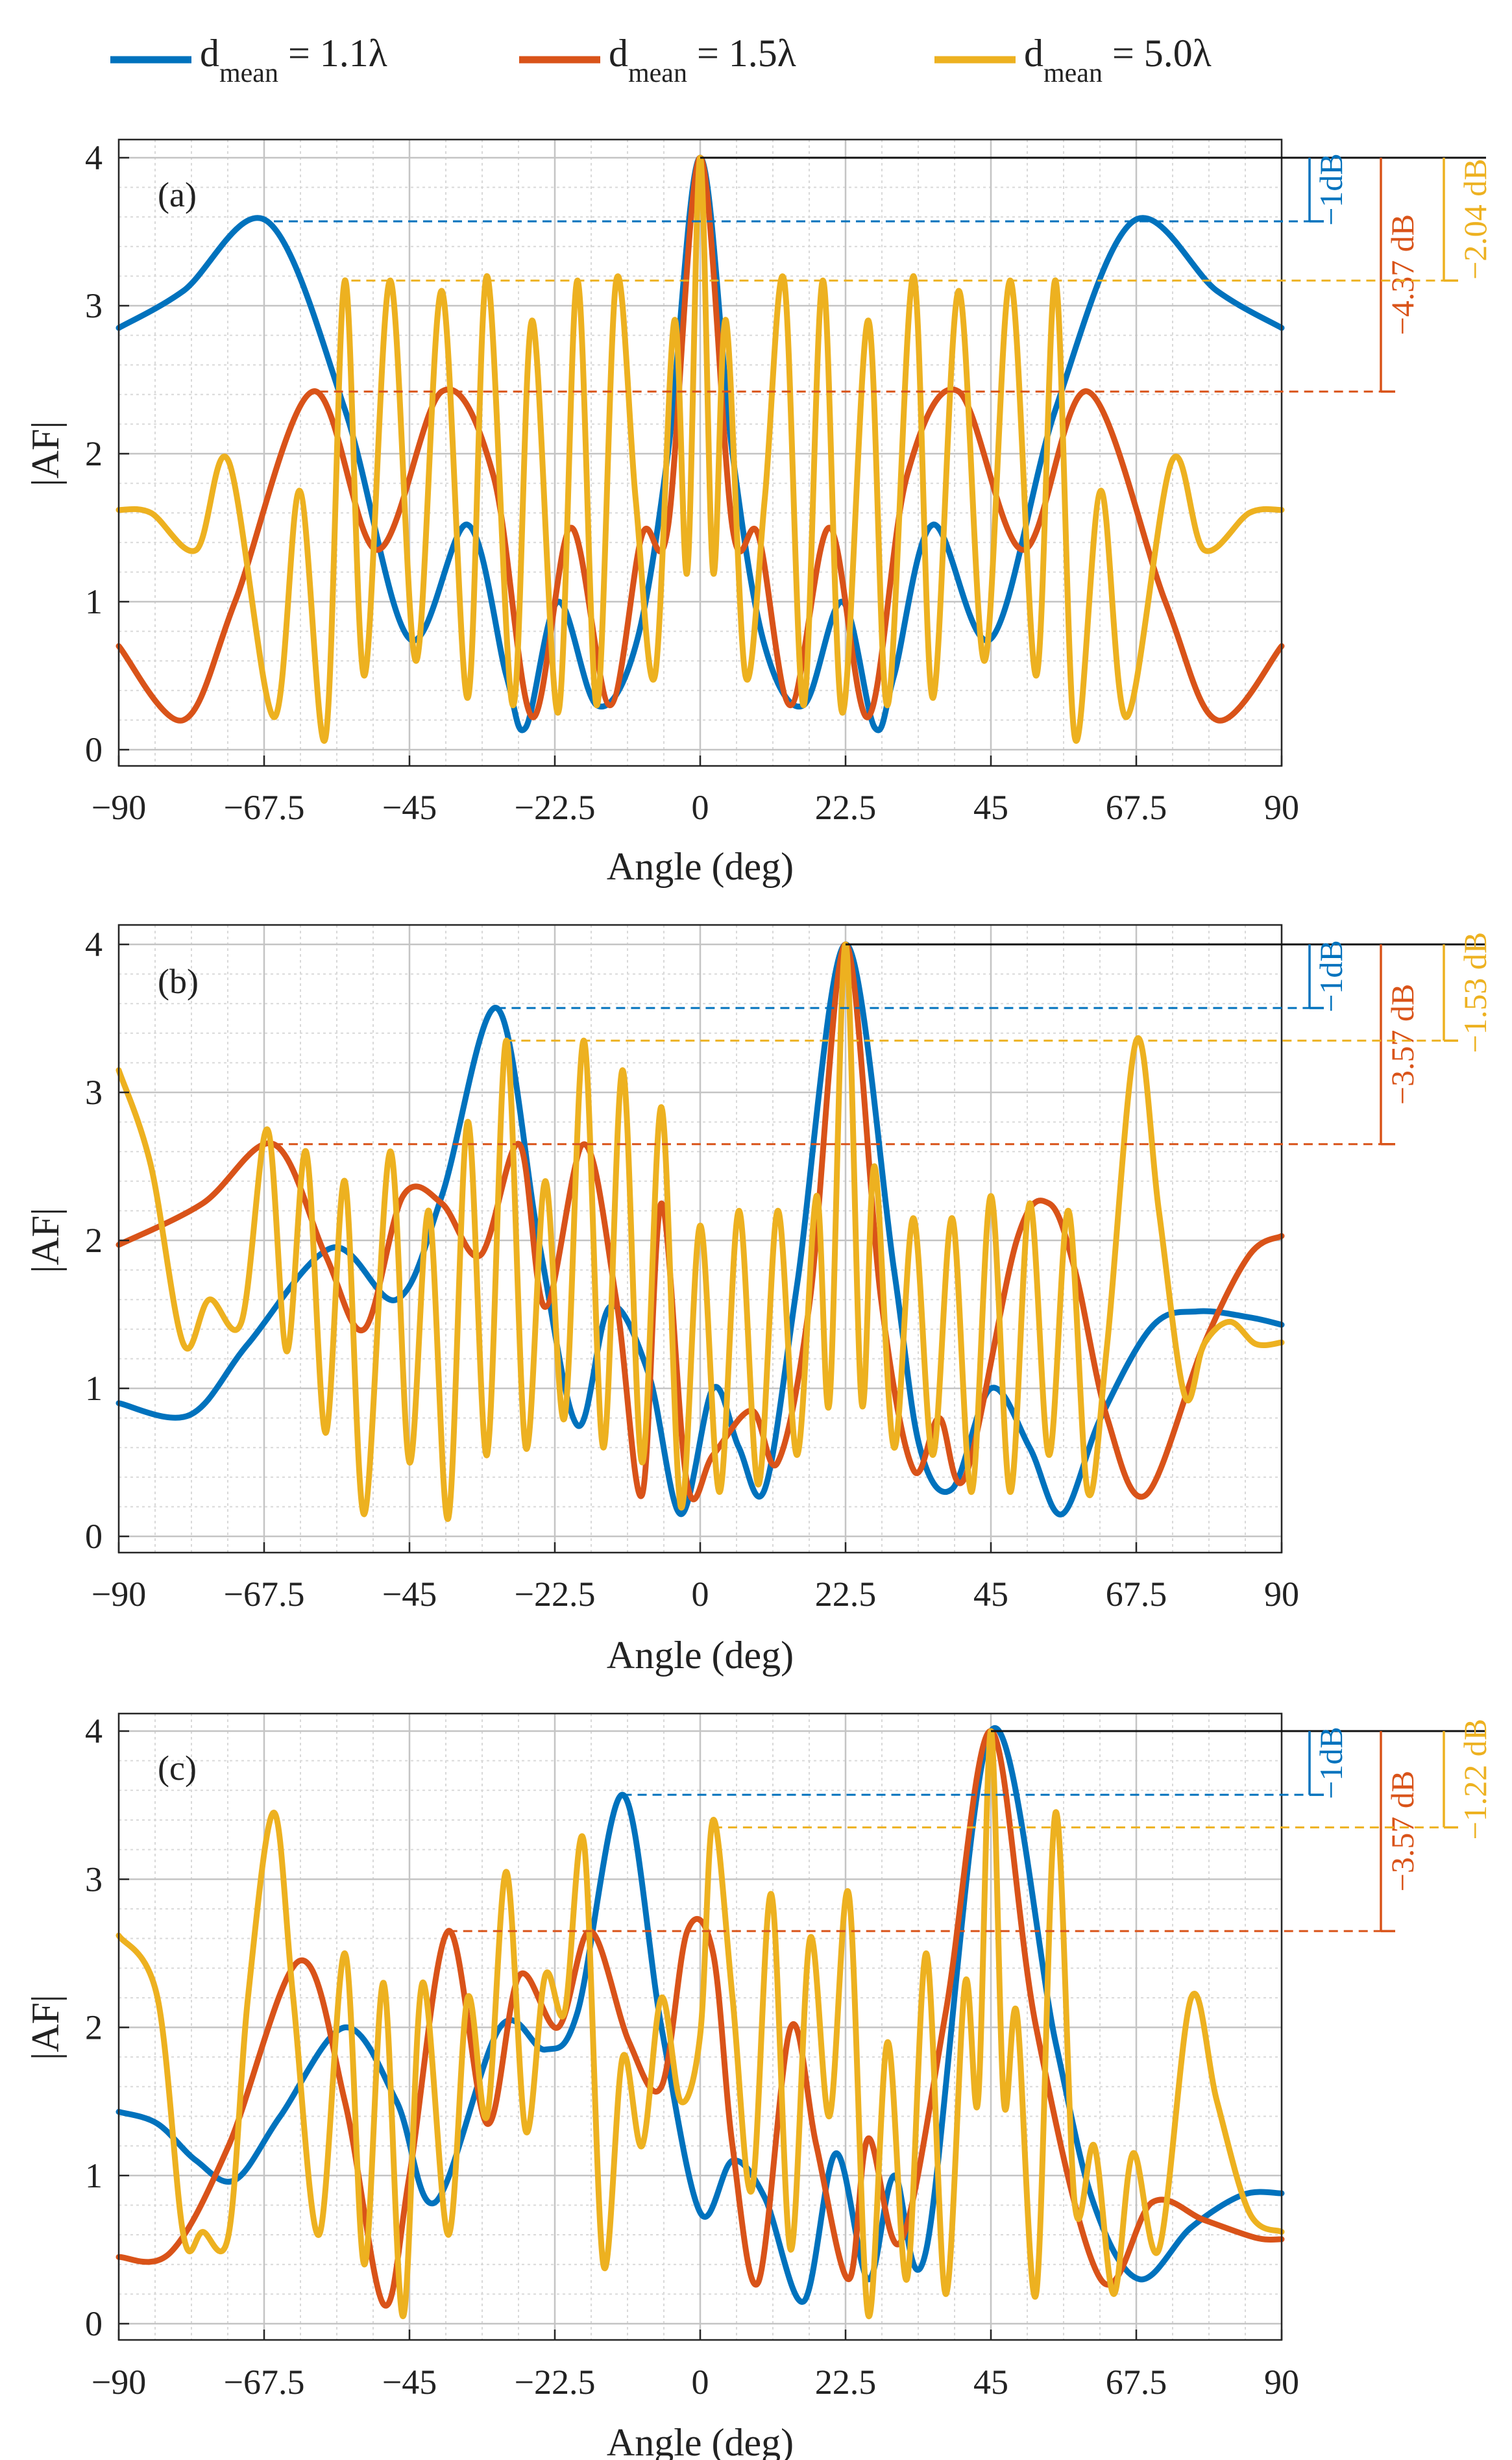 The image size is (1512, 2460). I want to click on panel-label: (b), so click(178, 982).